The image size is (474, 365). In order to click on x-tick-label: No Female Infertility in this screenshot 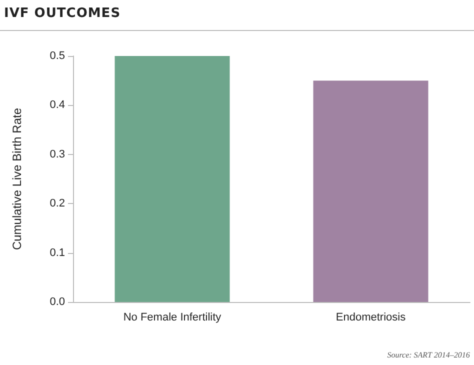, I will do `click(172, 318)`.